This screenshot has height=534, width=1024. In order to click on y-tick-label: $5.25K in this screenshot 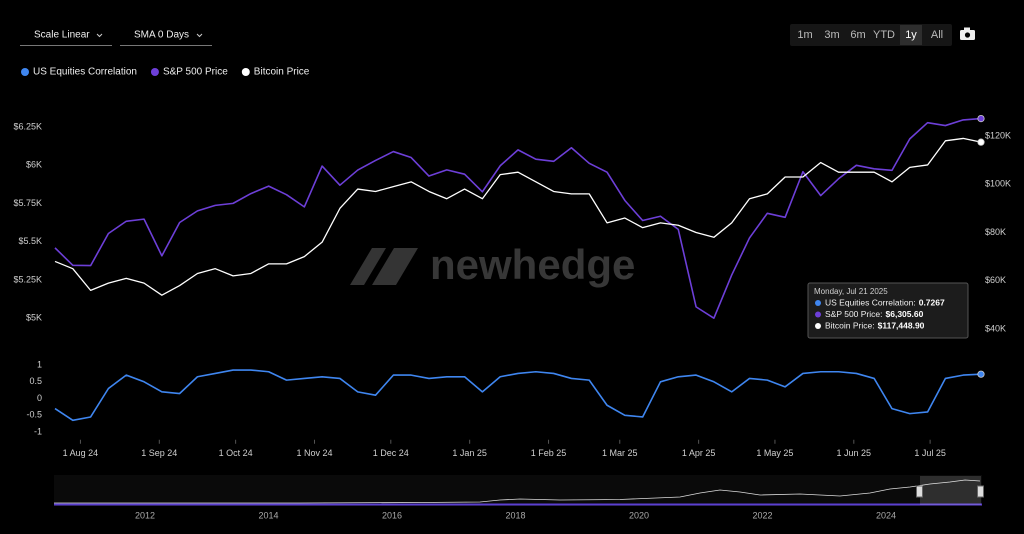, I will do `click(27, 279)`.